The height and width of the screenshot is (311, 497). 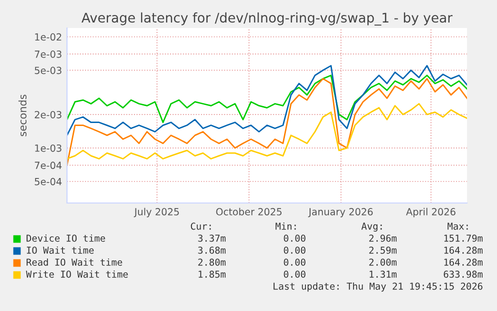 What do you see at coordinates (48, 37) in the screenshot?
I see `y-tick-label: 1e-02` at bounding box center [48, 37].